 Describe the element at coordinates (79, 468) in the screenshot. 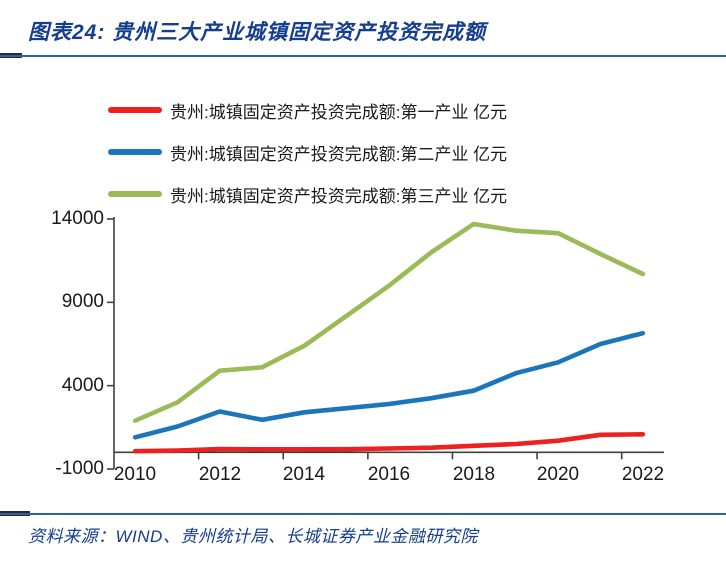

I see `y-tick-label: -1000` at that location.